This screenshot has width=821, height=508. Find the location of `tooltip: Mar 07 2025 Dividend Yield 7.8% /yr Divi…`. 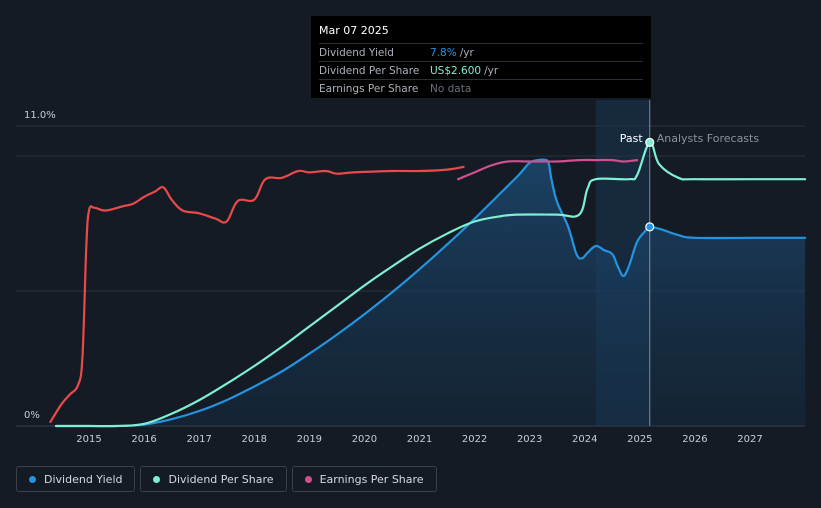

tooltip: Mar 07 2025 Dividend Yield 7.8% /yr Divi… is located at coordinates (481, 57).